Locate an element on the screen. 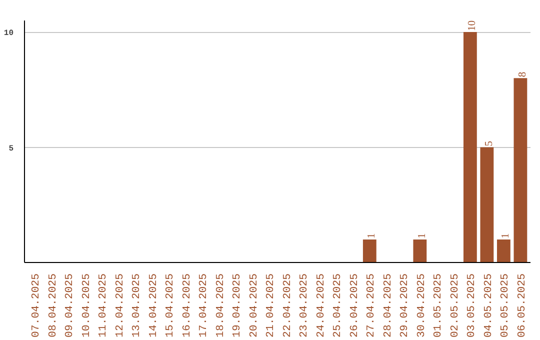 This screenshot has height=340, width=540. x-tick-label: 02.05.2025 is located at coordinates (455, 305).